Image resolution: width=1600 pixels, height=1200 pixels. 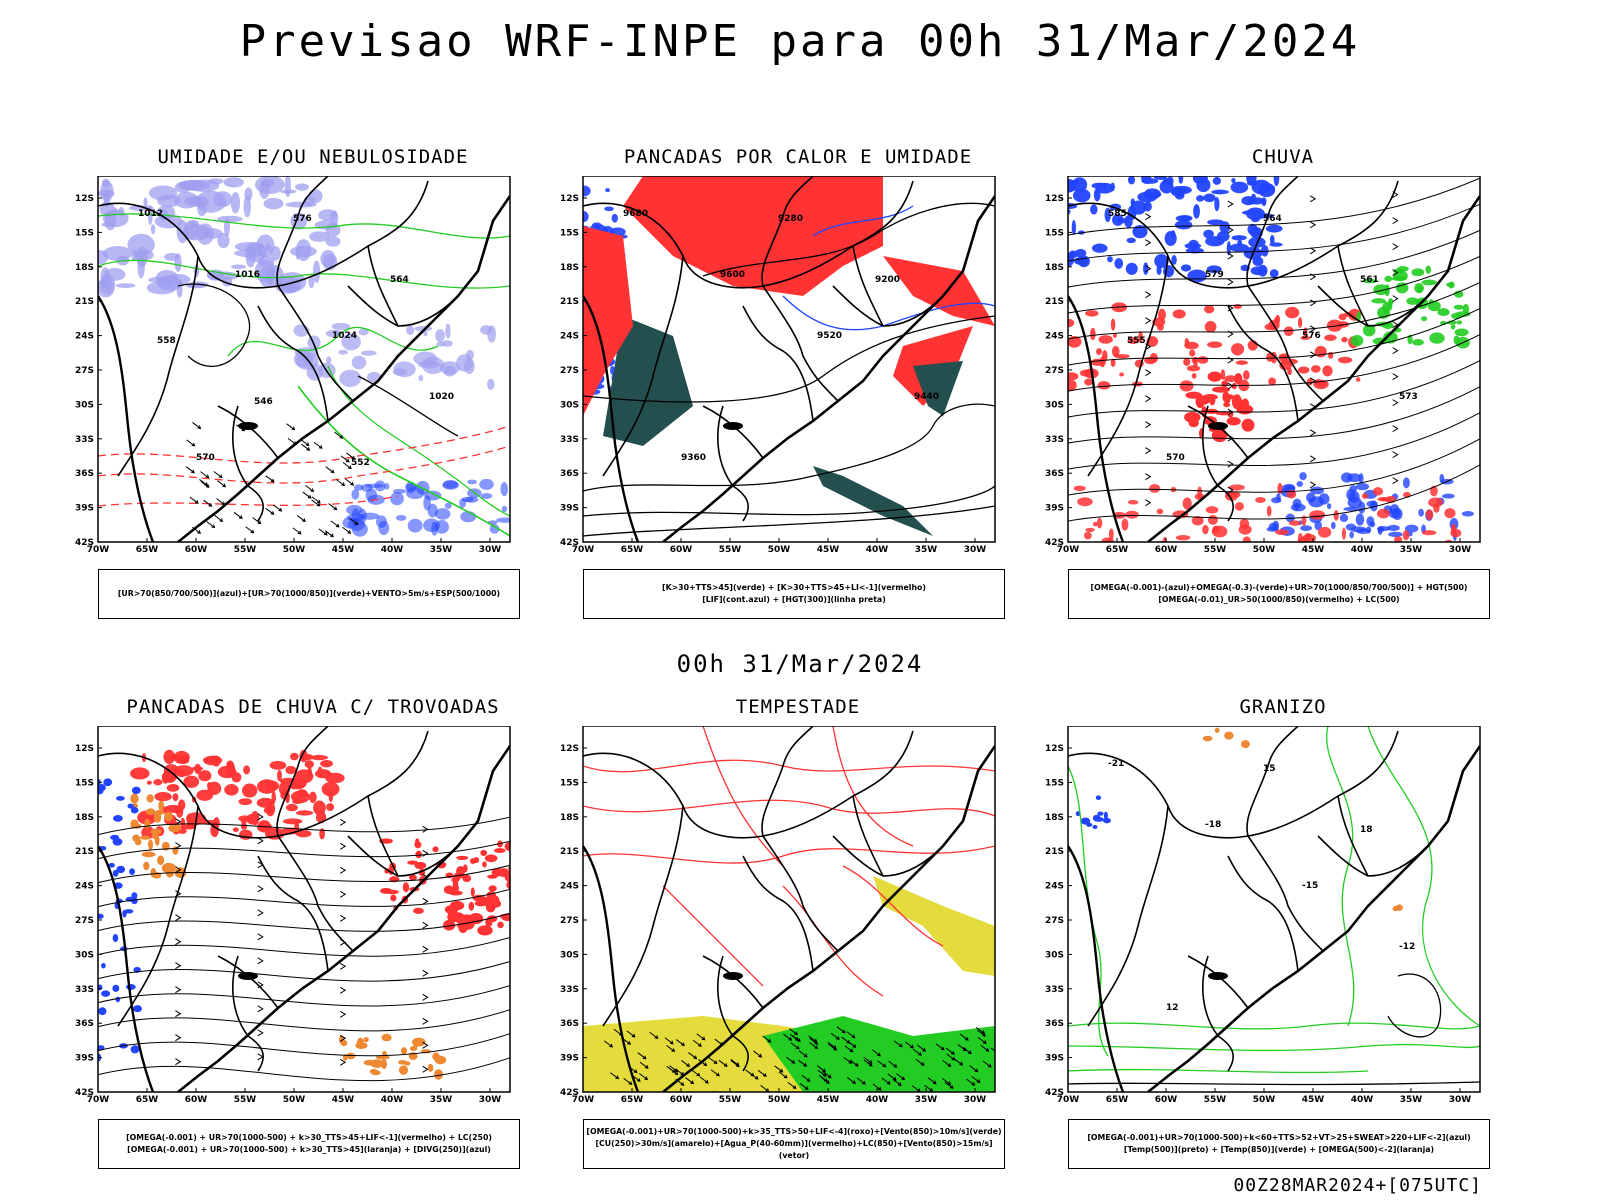 What do you see at coordinates (1213, 825) in the screenshot?
I see `contour-label: -18` at bounding box center [1213, 825].